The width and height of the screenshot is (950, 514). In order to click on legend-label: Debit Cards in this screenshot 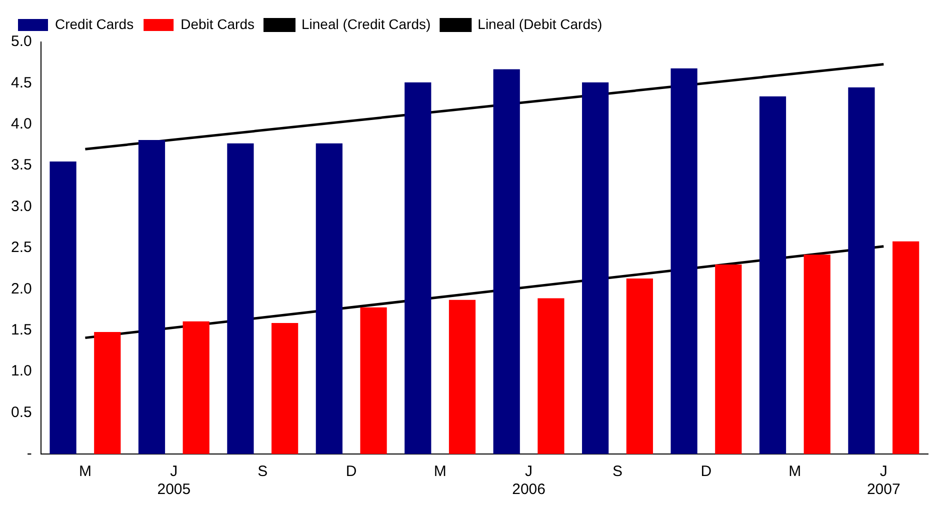, I will do `click(217, 24)`.